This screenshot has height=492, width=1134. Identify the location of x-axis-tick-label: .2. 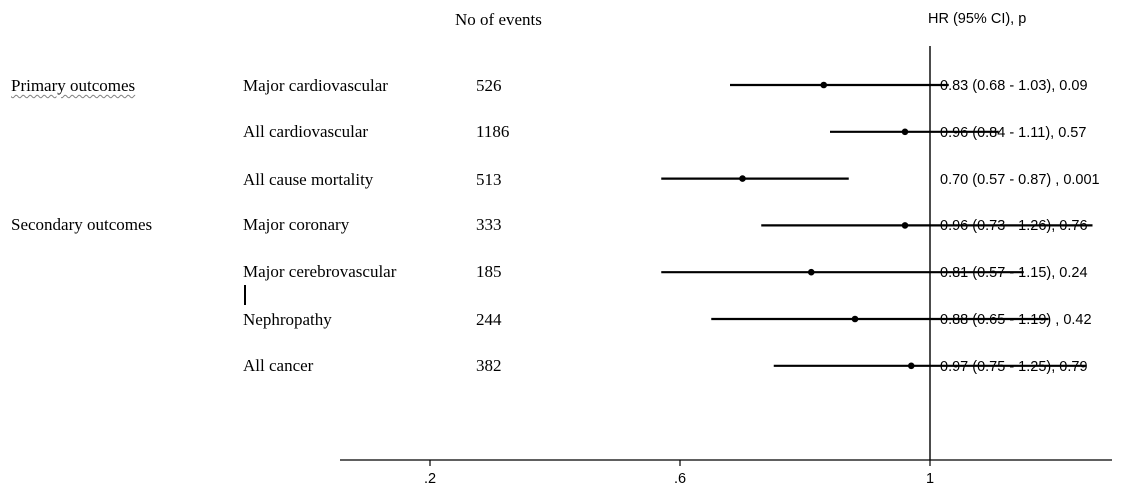
(430, 479).